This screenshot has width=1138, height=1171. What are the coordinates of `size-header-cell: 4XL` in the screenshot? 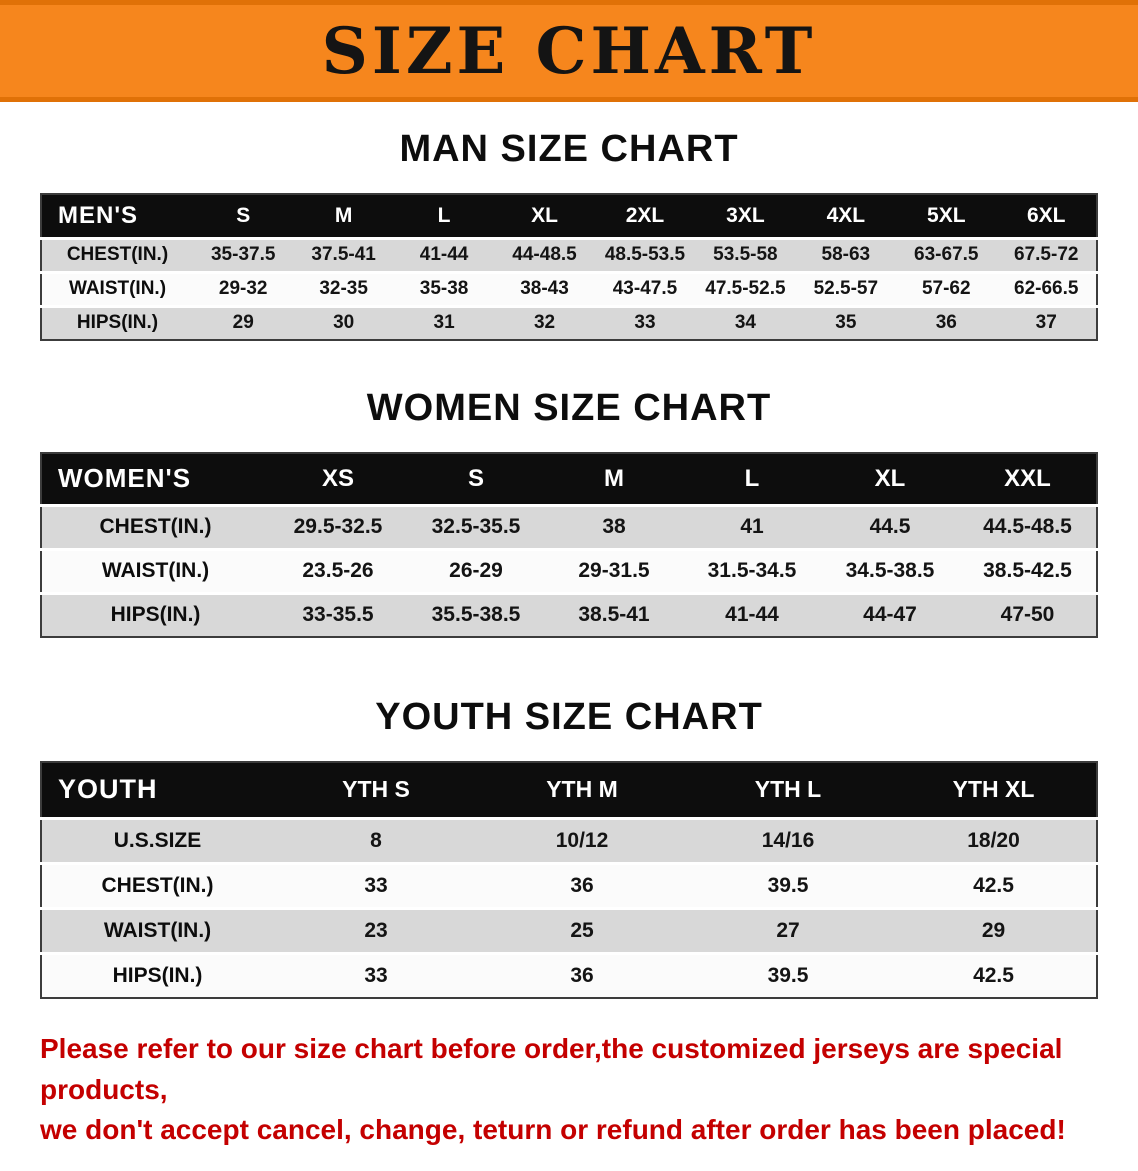 It's located at (846, 216).